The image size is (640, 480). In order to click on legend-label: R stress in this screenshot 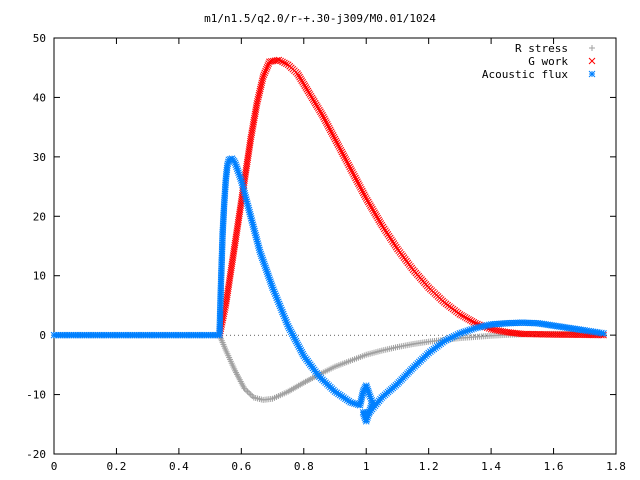, I will do `click(541, 48)`.